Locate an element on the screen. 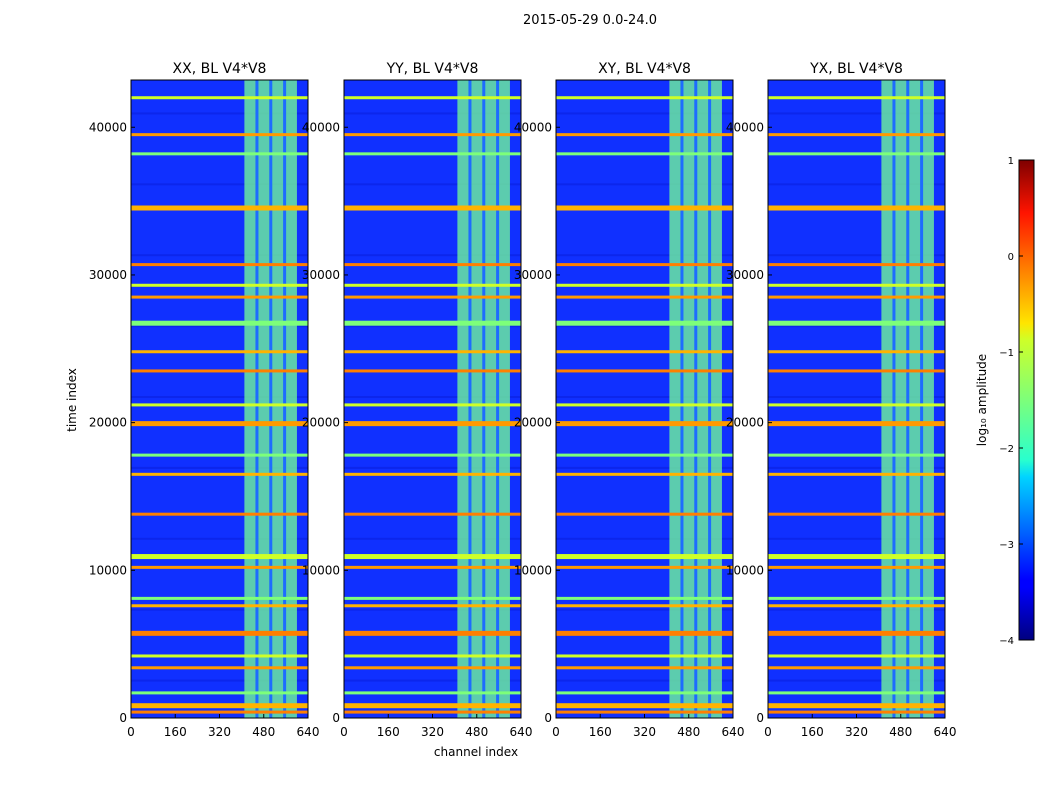 This screenshot has width=1050, height=800. x-tick-label: 0 is located at coordinates (556, 732).